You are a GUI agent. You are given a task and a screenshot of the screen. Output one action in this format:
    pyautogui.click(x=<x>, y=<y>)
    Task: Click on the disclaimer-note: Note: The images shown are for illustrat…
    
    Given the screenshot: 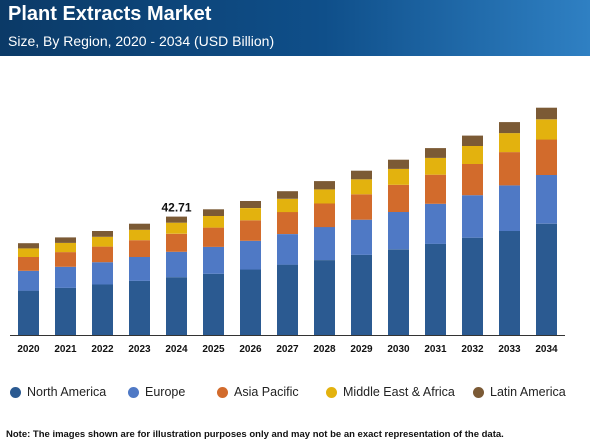 What is the action you would take?
    pyautogui.click(x=255, y=434)
    